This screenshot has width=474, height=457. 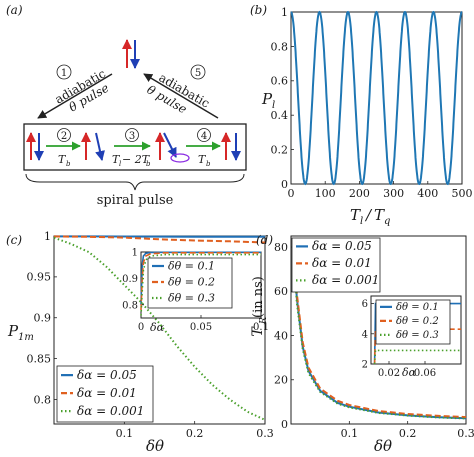 I want to click on panel-c-ytick-label-2: 0.9, so click(x=43, y=318).